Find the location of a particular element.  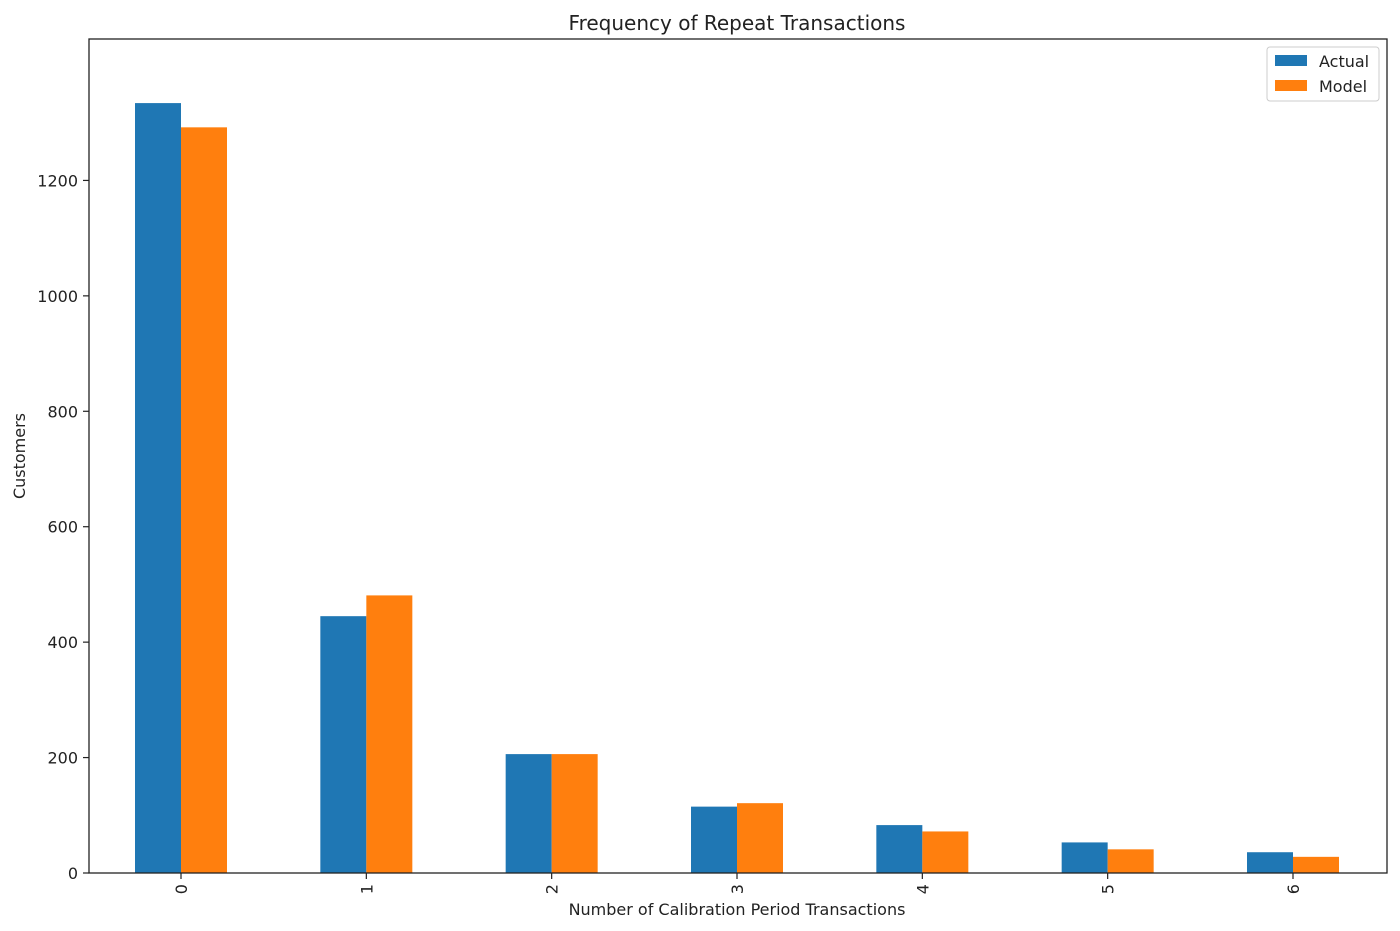

y-tick-label: 600 is located at coordinates (62, 527).